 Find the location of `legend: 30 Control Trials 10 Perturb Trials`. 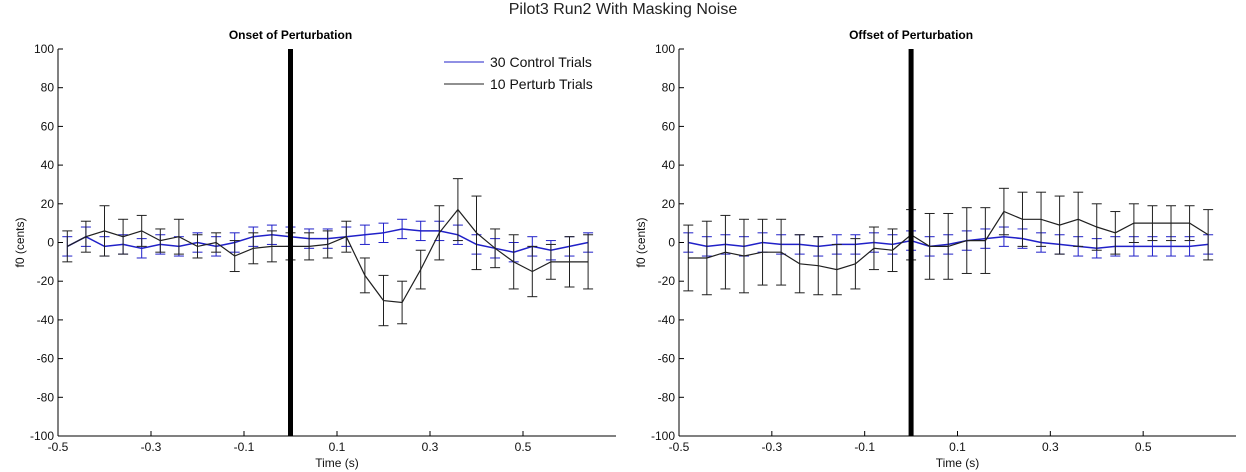

legend: 30 Control Trials 10 Perturb Trials is located at coordinates (518, 73).